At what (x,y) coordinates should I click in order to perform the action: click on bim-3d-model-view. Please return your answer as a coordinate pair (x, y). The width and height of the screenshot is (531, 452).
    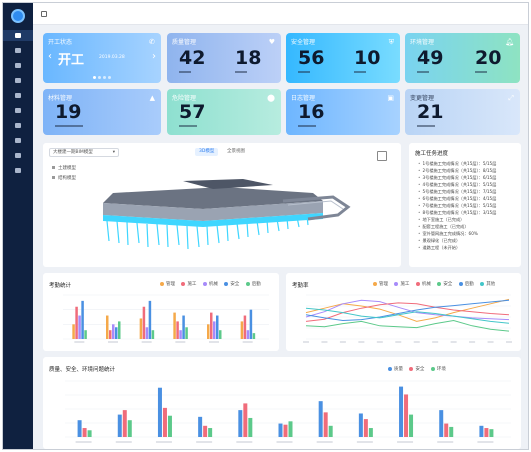
    Looking at the image, I should click on (218, 215).